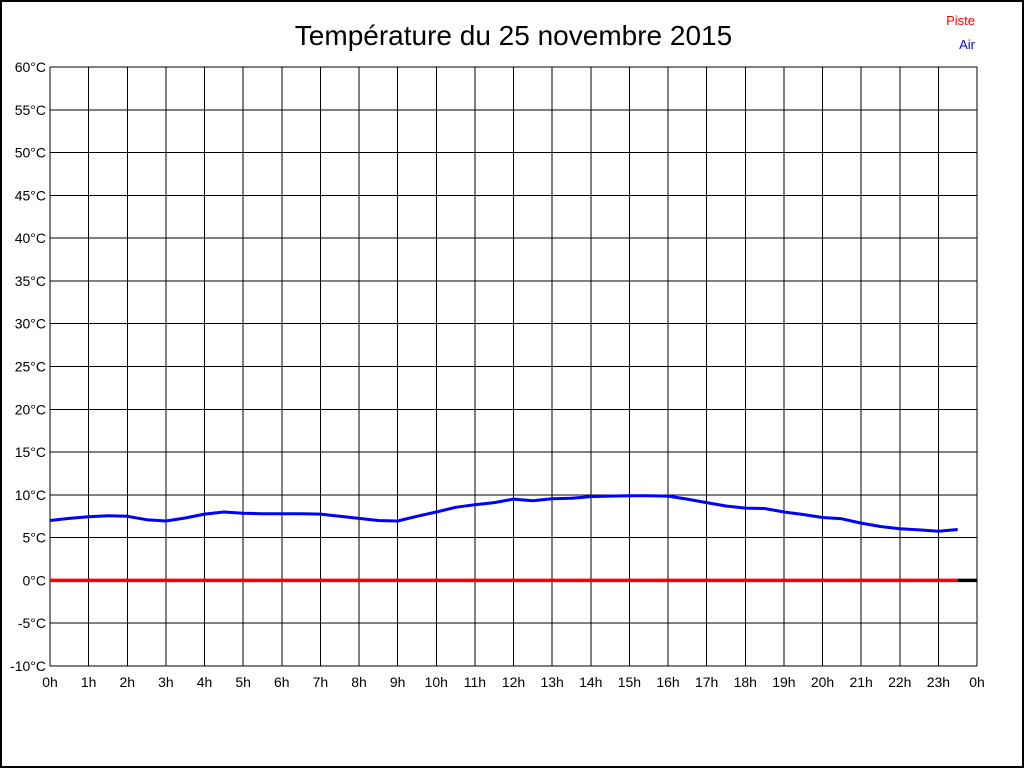  What do you see at coordinates (30, 452) in the screenshot?
I see `y-tick-label: 15°C` at bounding box center [30, 452].